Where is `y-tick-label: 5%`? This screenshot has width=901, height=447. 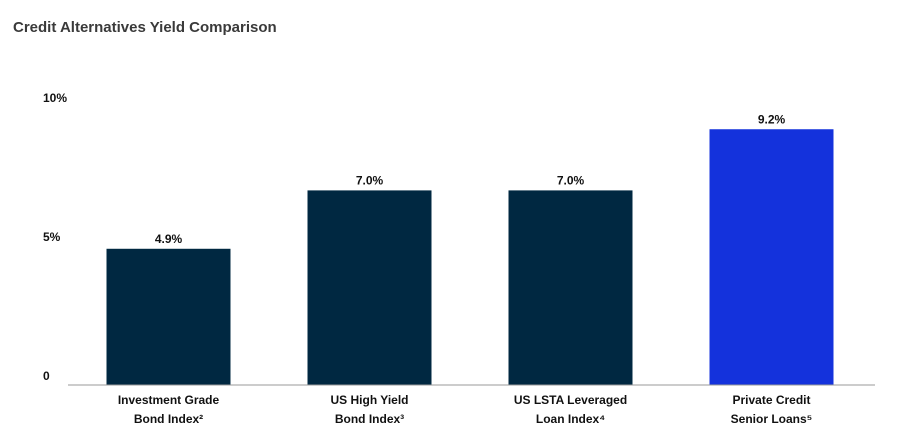 y-tick-label: 5% is located at coordinates (52, 237).